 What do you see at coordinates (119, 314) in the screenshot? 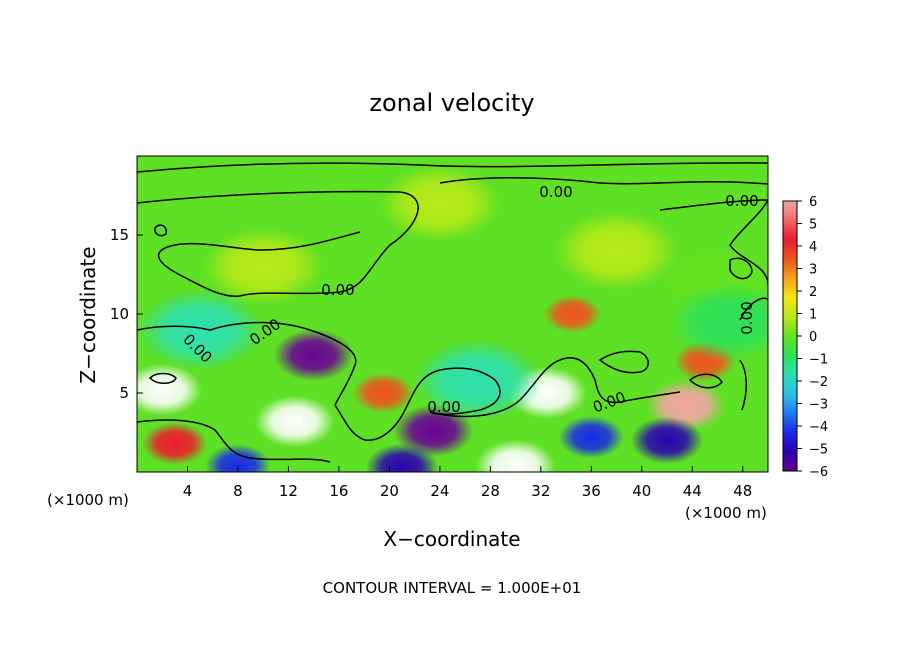
I see `y-tick-label: 10` at bounding box center [119, 314].